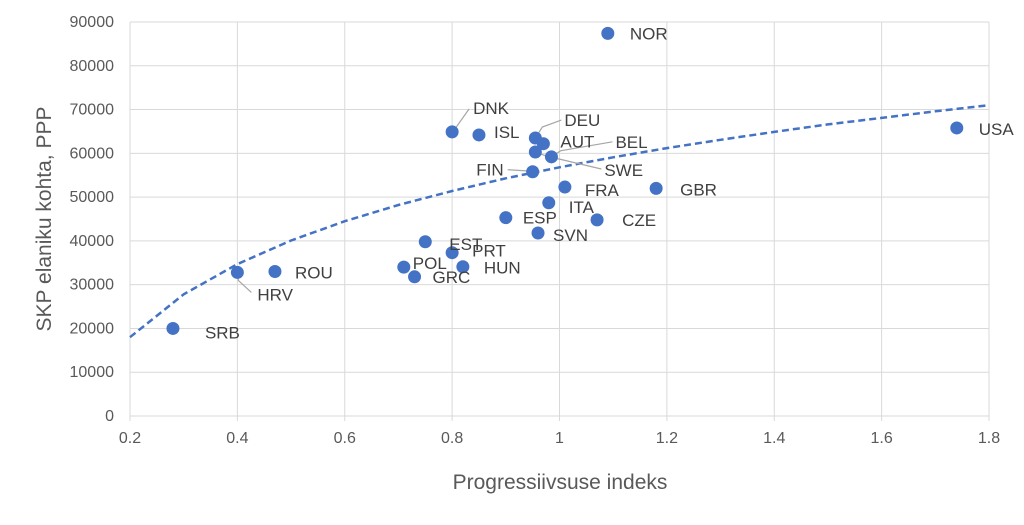 The height and width of the screenshot is (525, 1024). What do you see at coordinates (92, 372) in the screenshot?
I see `y-tick-label: 10000` at bounding box center [92, 372].